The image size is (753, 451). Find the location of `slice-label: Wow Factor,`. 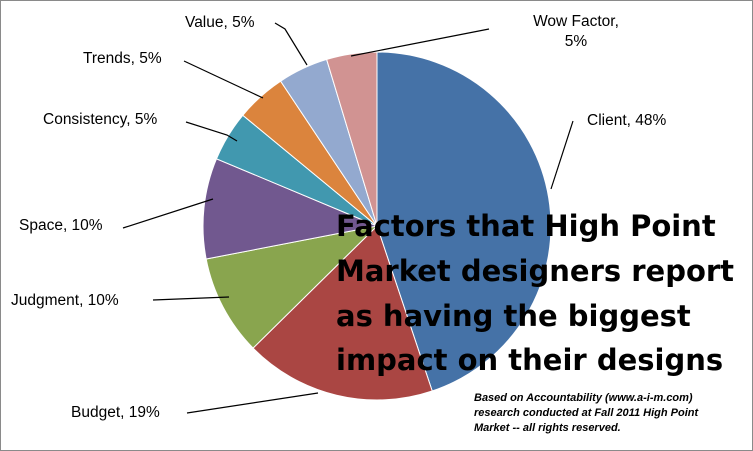

slice-label: Wow Factor, is located at coordinates (576, 21).